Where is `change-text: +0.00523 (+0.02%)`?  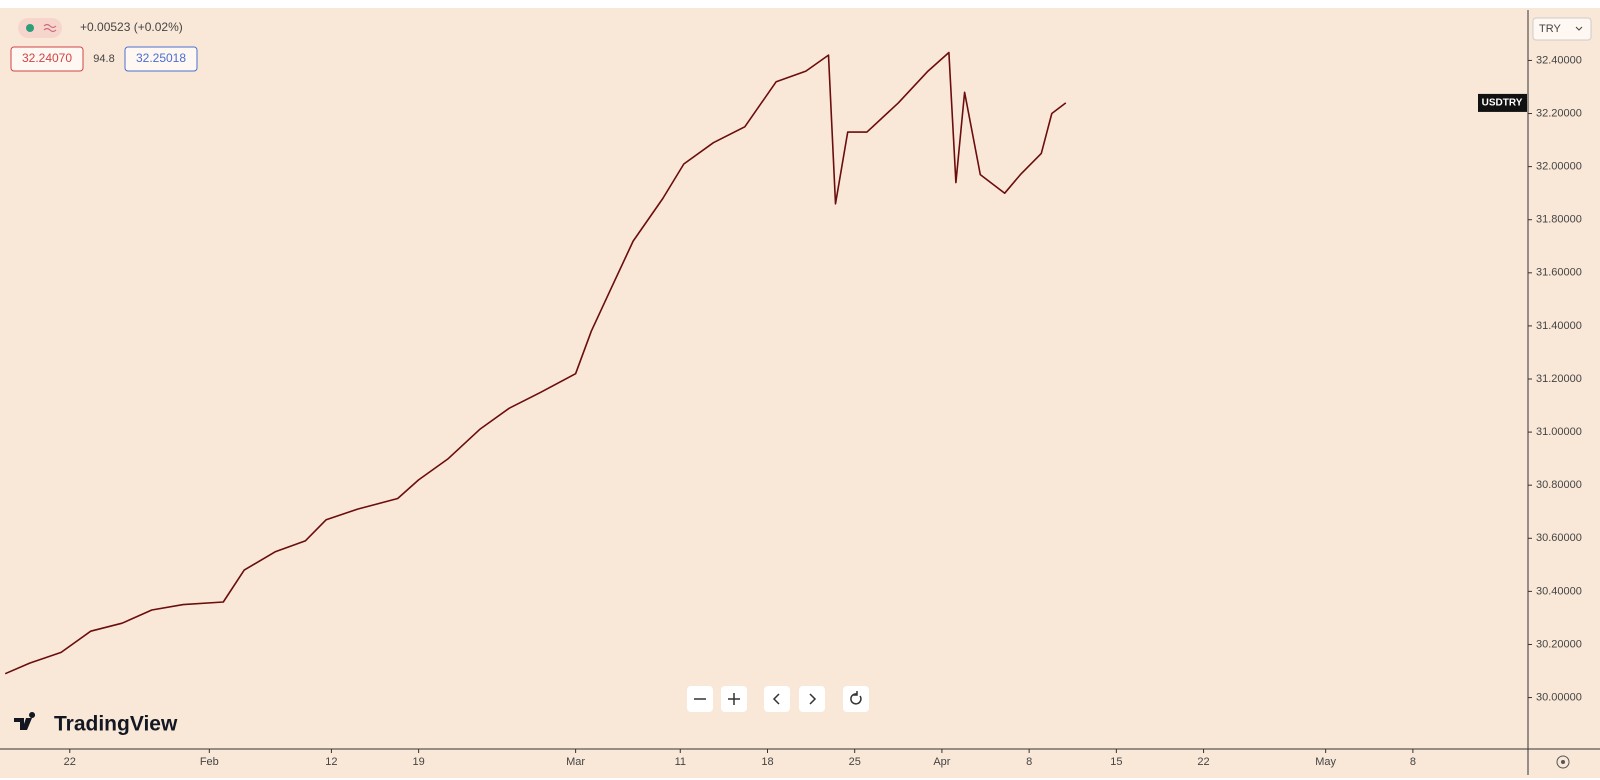 change-text: +0.00523 (+0.02%) is located at coordinates (131, 27).